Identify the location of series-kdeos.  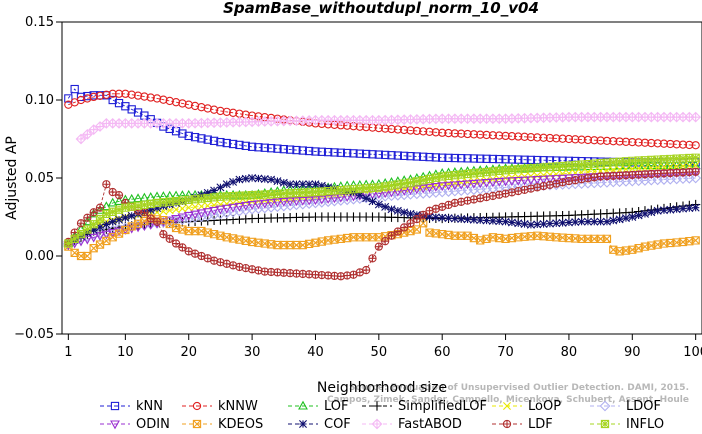
(382, 237).